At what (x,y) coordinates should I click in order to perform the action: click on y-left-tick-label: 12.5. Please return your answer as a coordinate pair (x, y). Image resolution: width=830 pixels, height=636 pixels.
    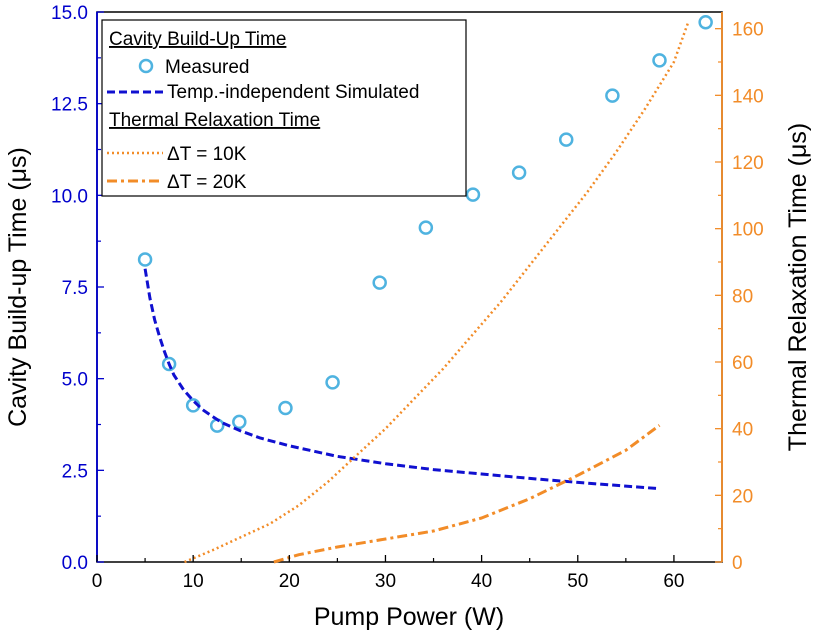
    Looking at the image, I should click on (69, 105).